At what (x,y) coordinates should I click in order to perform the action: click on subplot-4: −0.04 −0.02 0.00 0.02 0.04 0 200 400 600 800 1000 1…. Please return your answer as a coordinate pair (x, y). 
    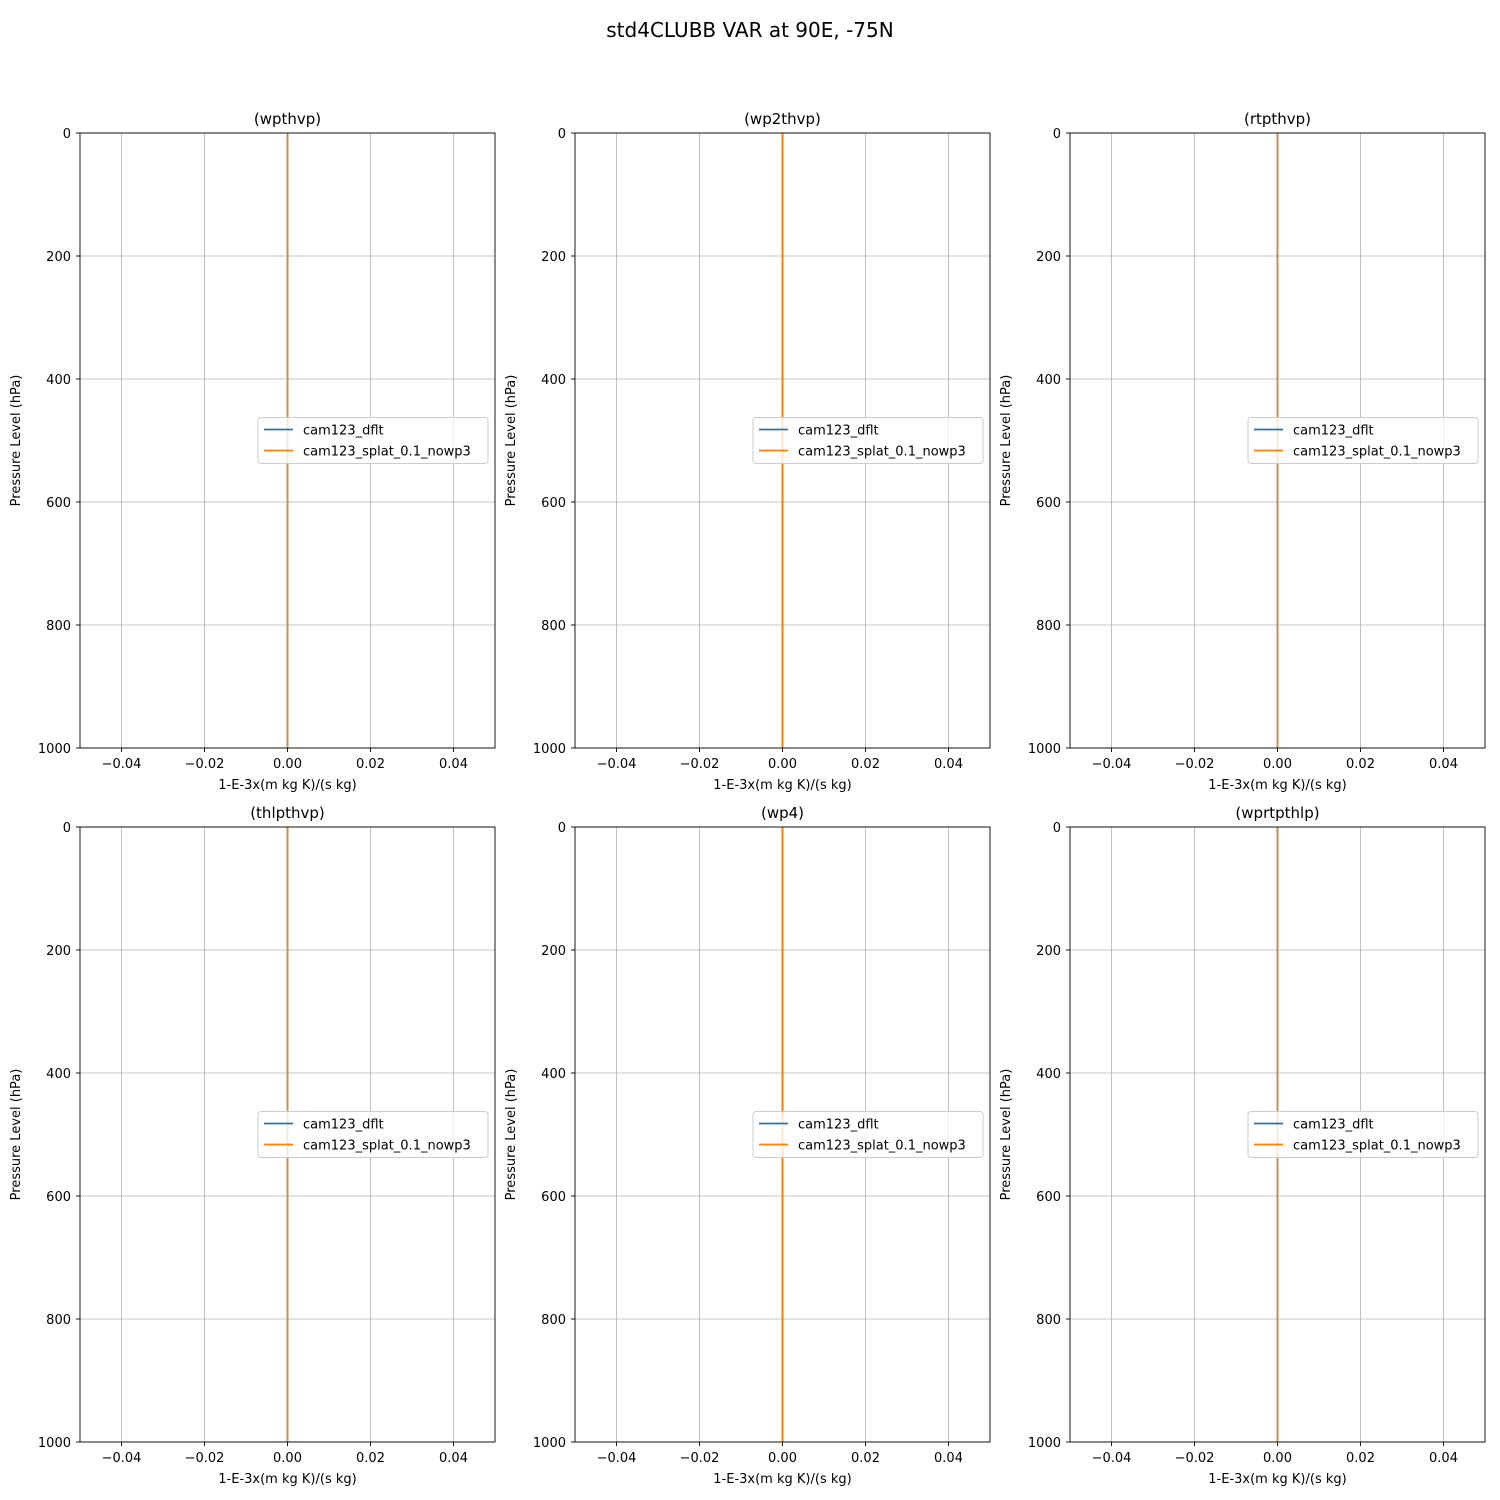
    Looking at the image, I should click on (252, 1145).